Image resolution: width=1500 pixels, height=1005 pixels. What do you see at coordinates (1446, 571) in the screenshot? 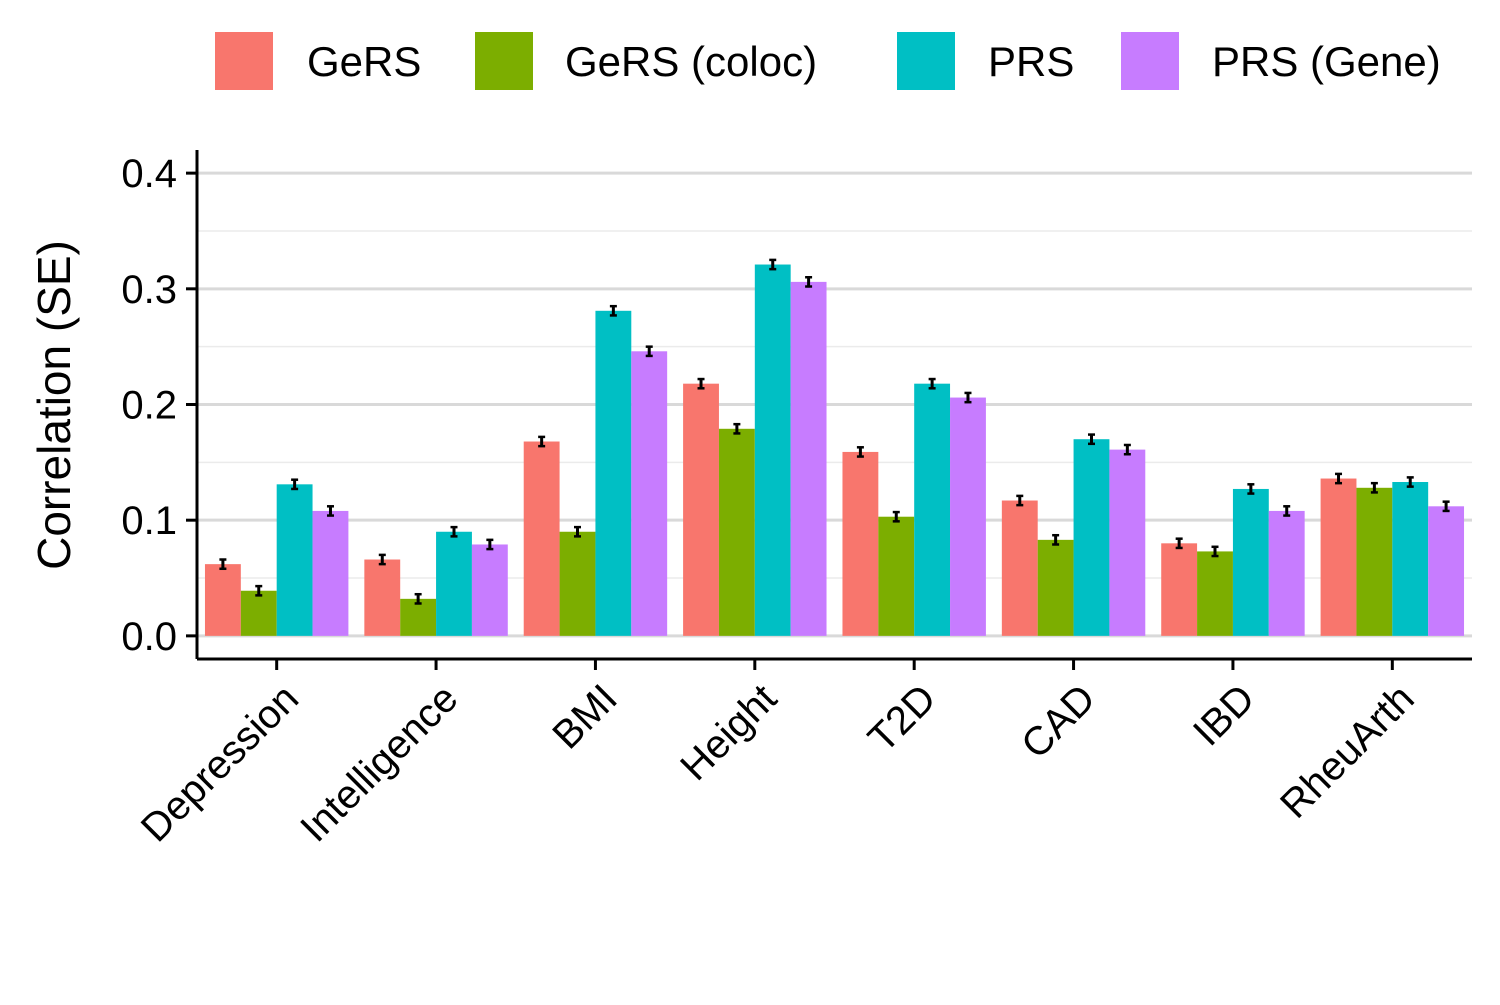
I see `bar-prs-gene-rheuarth` at bounding box center [1446, 571].